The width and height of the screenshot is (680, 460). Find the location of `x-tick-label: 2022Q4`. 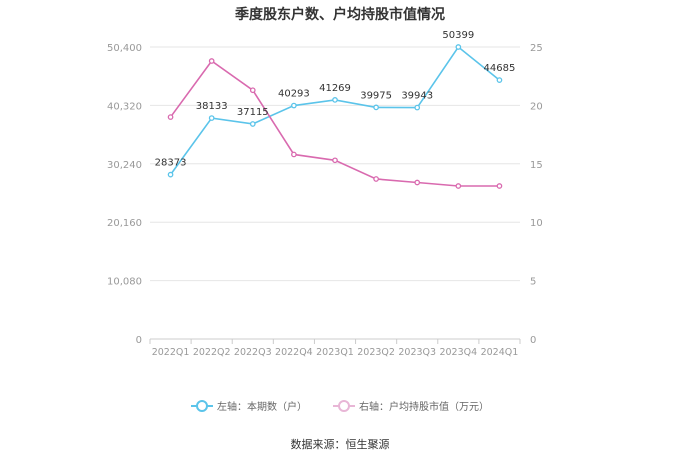

x-tick-label: 2022Q4 is located at coordinates (294, 352).